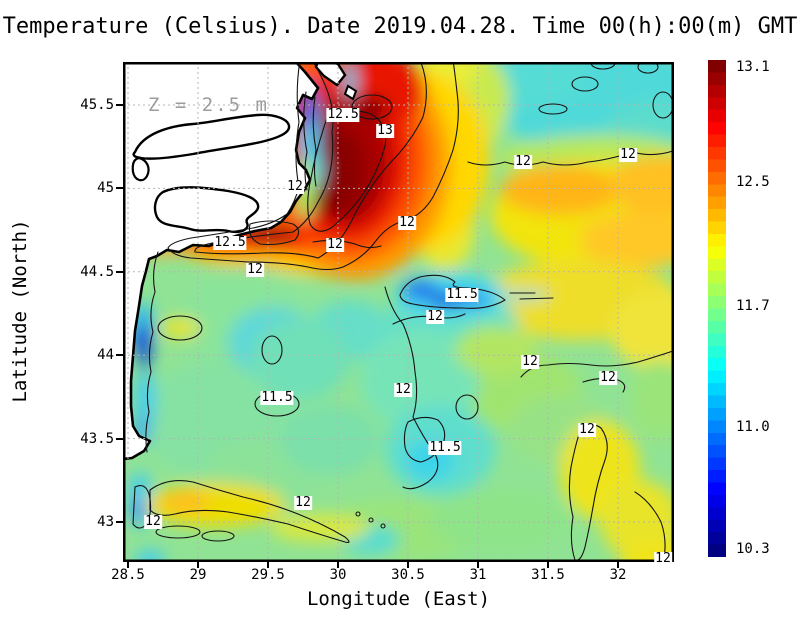  I want to click on colorbar-tick-label: 10.3, so click(753, 549).